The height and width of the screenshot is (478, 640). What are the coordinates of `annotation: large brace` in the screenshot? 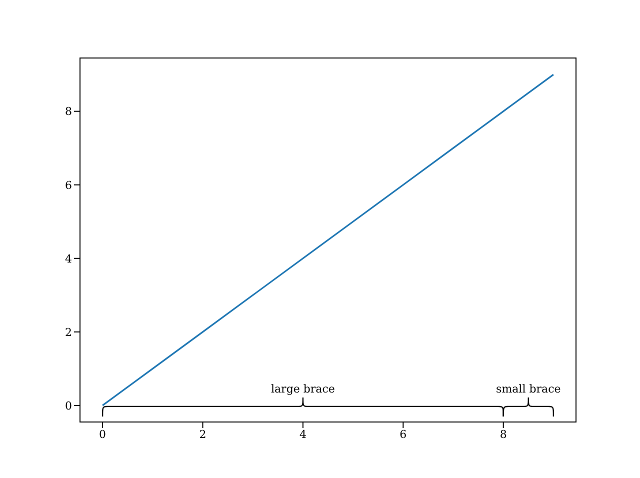 It's located at (302, 389).